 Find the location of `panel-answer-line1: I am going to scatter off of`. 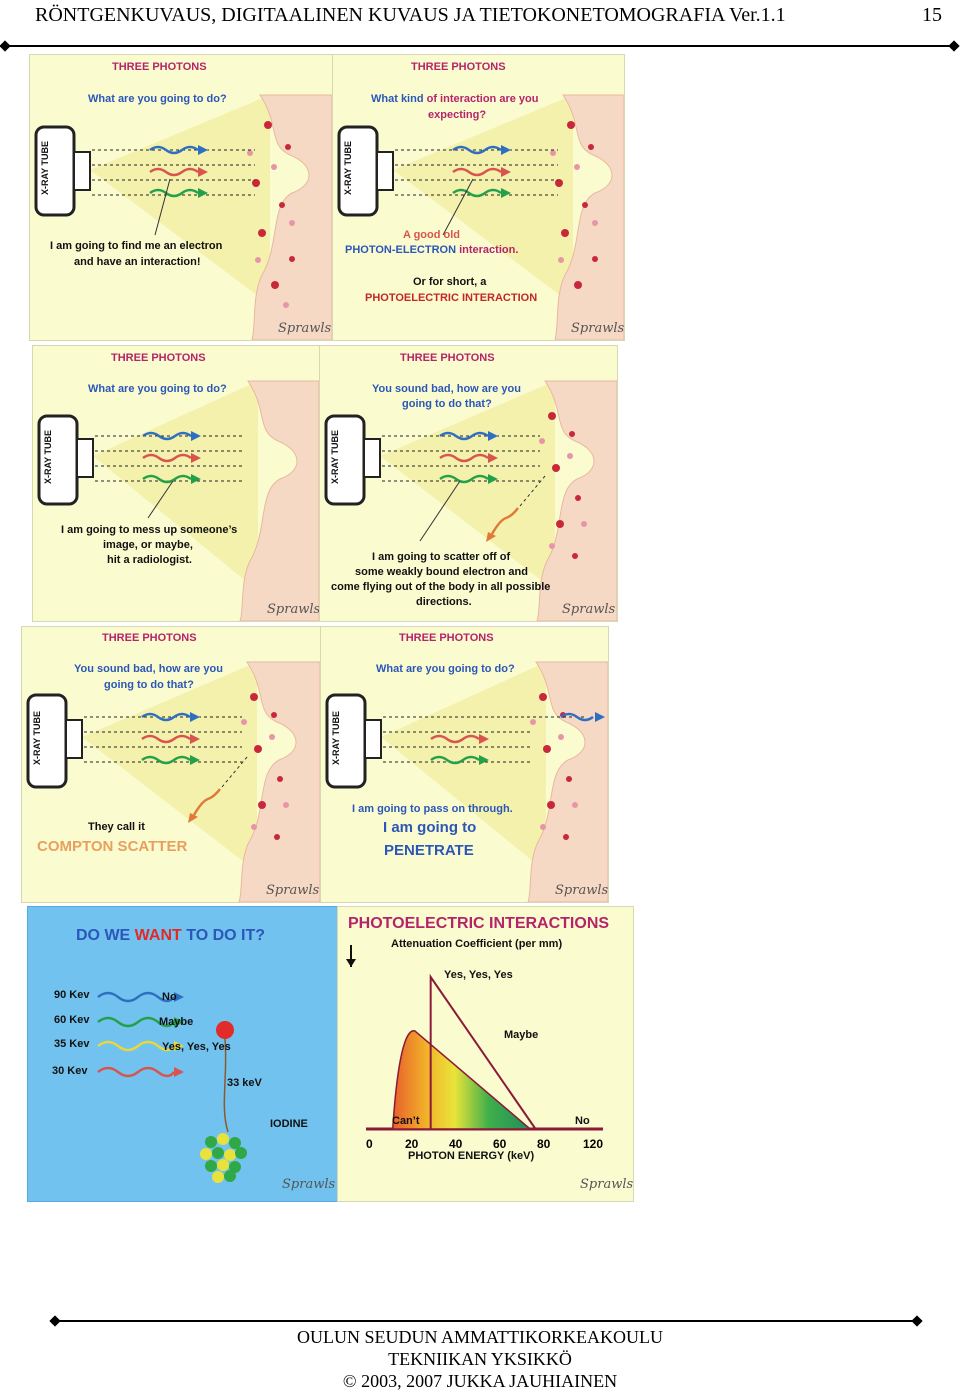

panel-answer-line1: I am going to scatter off of is located at coordinates (441, 557).